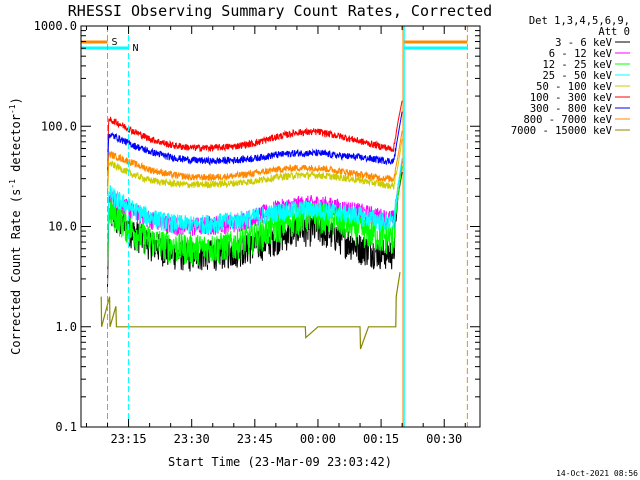 The image size is (640, 480). I want to click on x-tick-label: 00:30, so click(444, 439).